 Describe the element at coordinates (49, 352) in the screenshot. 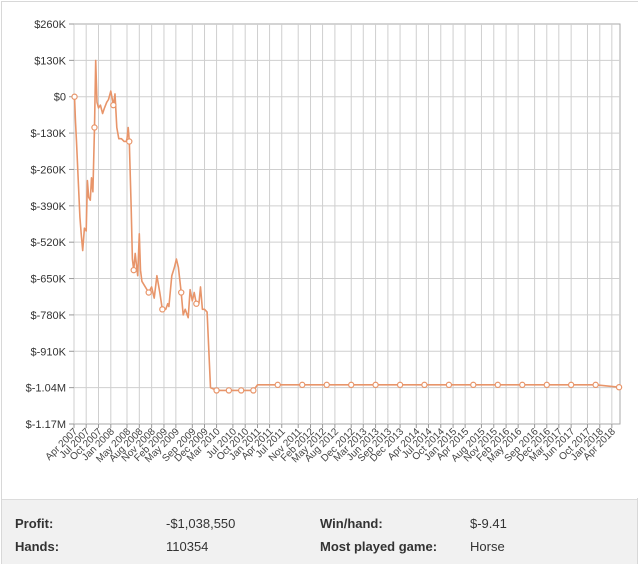

I see `y-tick-label: $-910K` at that location.